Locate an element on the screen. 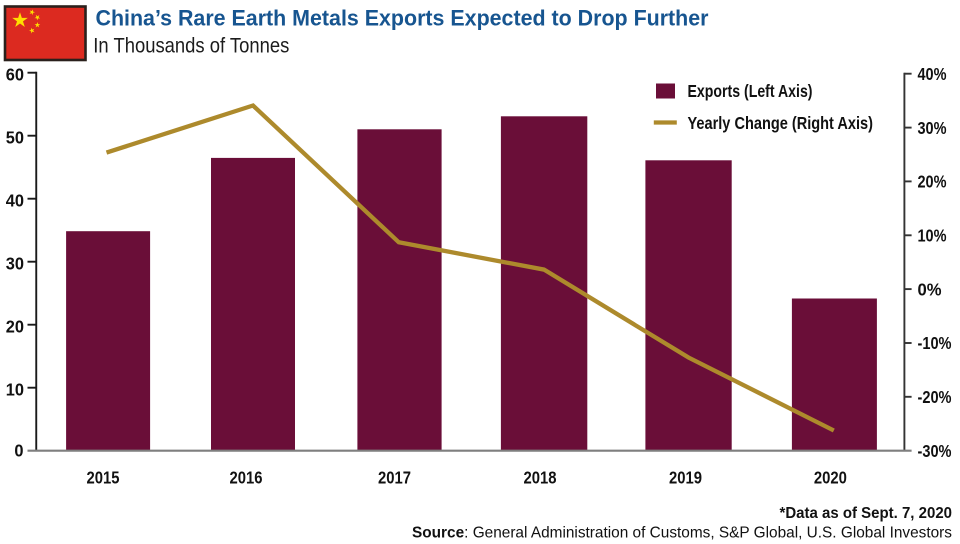  svg-text: 2020 is located at coordinates (830, 478).